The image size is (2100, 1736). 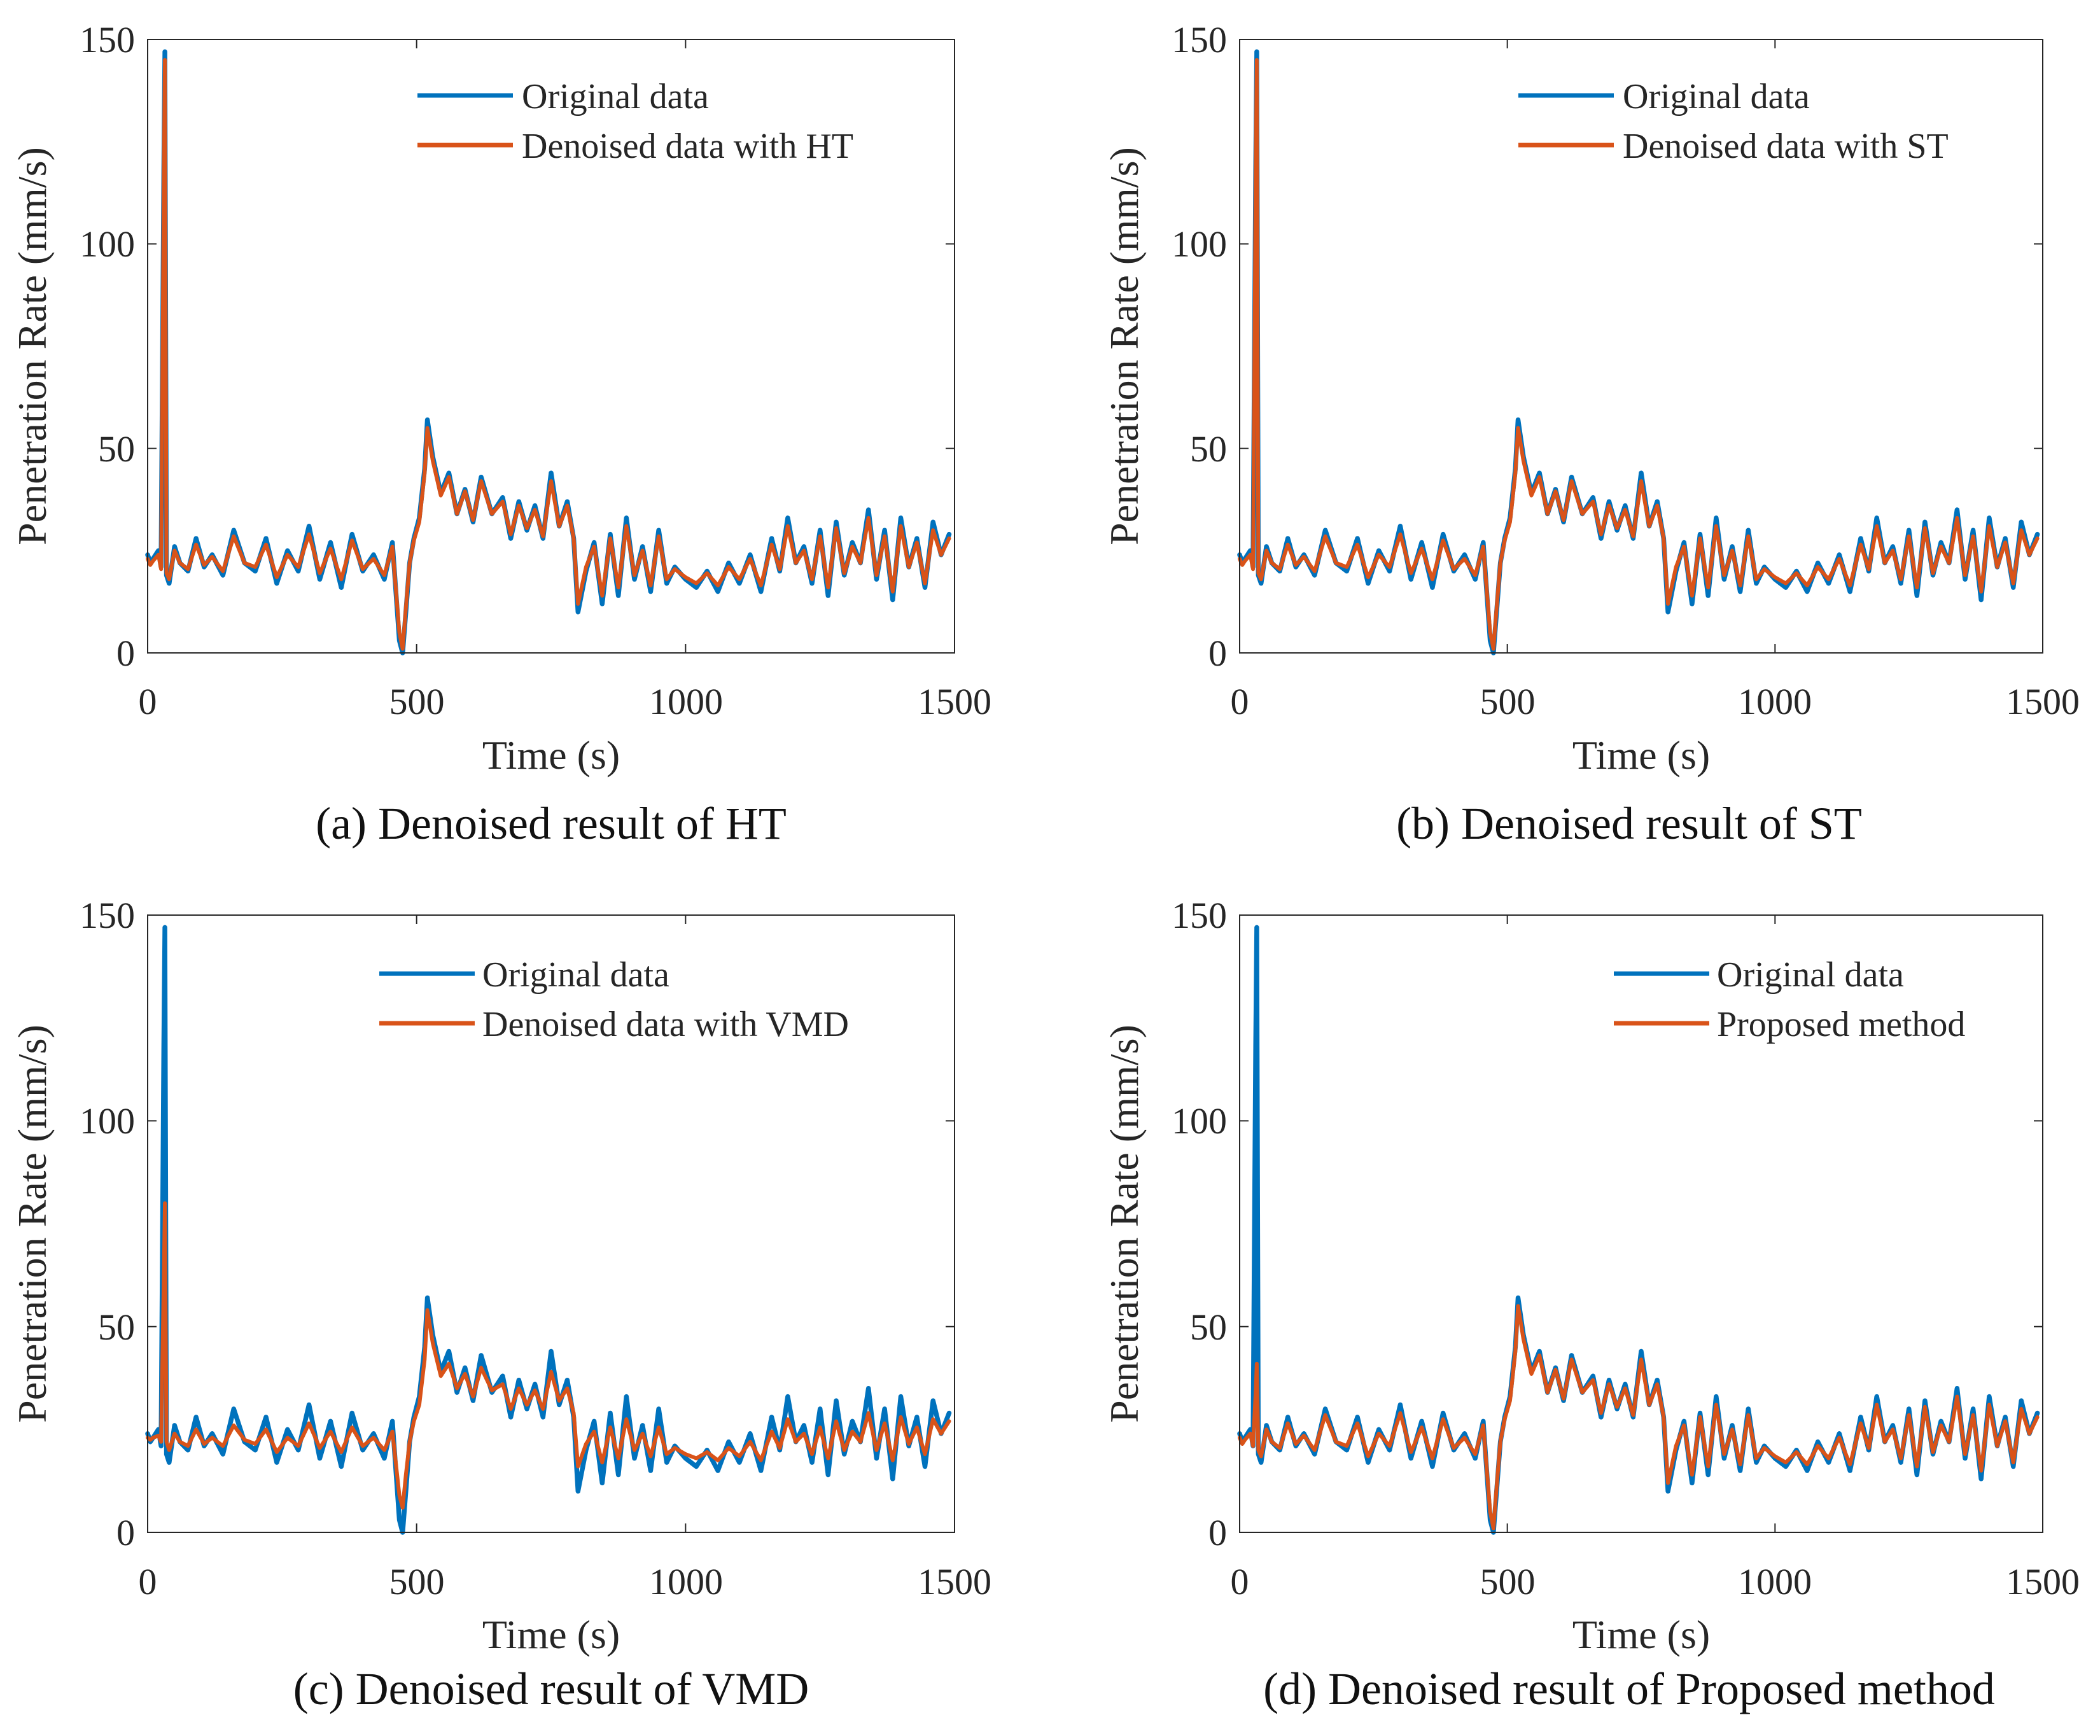 I want to click on panel-d-ytick-label: 150, so click(x=1199, y=915).